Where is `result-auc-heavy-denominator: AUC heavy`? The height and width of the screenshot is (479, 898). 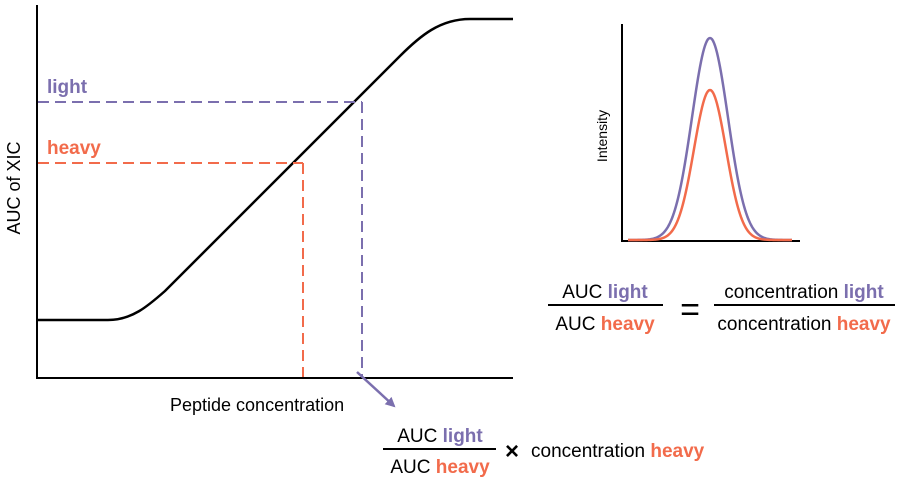
result-auc-heavy-denominator: AUC heavy is located at coordinates (440, 467).